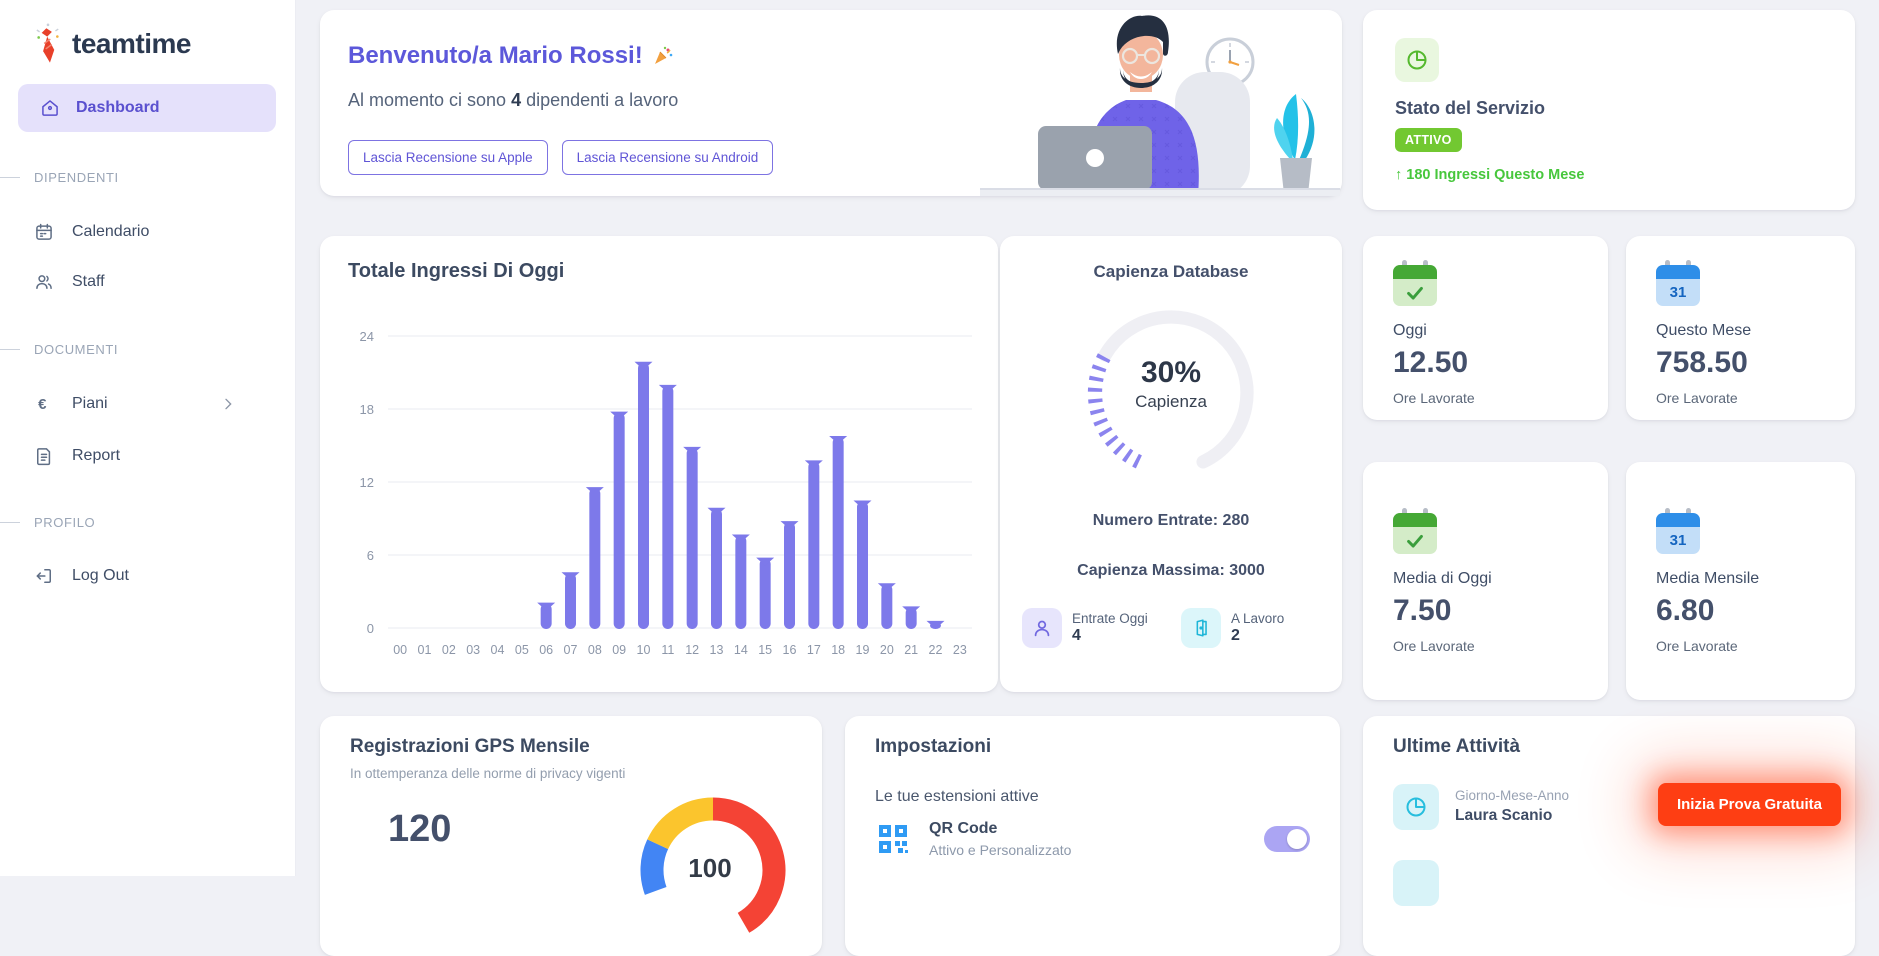  What do you see at coordinates (709, 868) in the screenshot?
I see `gps-gauge-value: 100` at bounding box center [709, 868].